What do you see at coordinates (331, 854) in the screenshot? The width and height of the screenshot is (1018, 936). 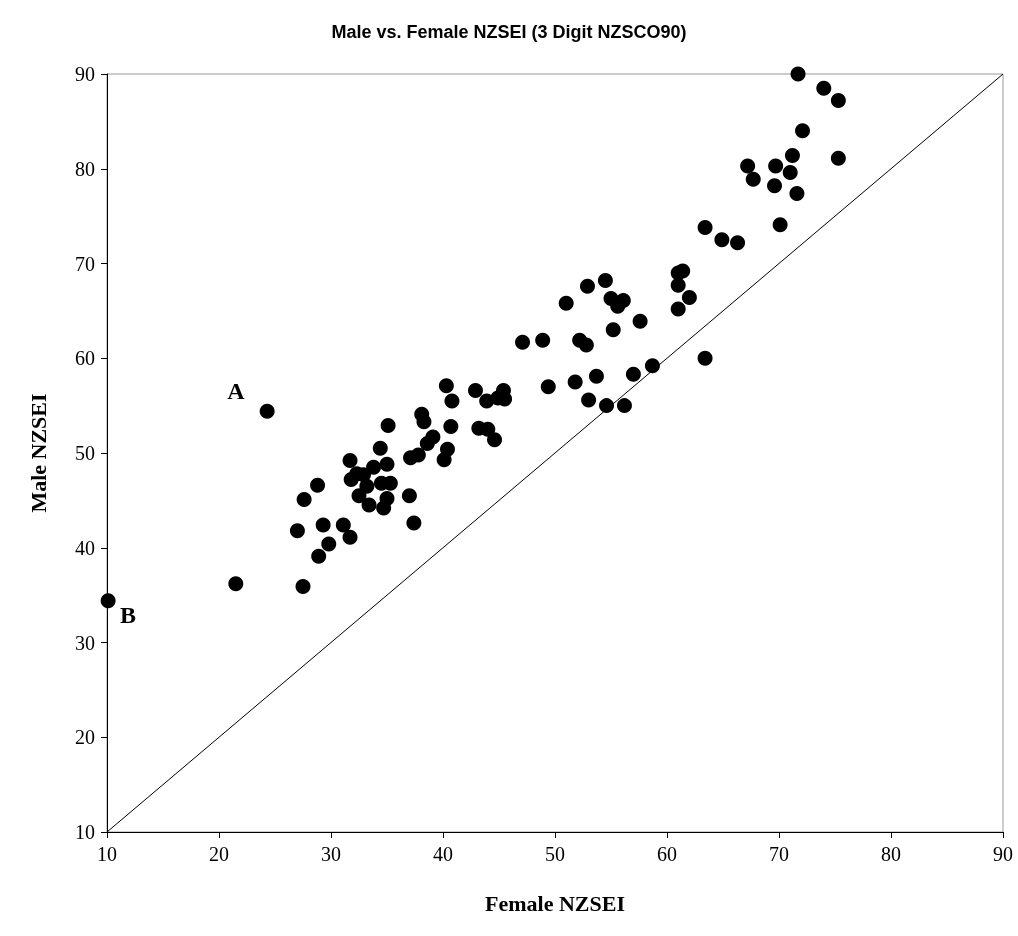 I see `x-tick-label: 30` at bounding box center [331, 854].